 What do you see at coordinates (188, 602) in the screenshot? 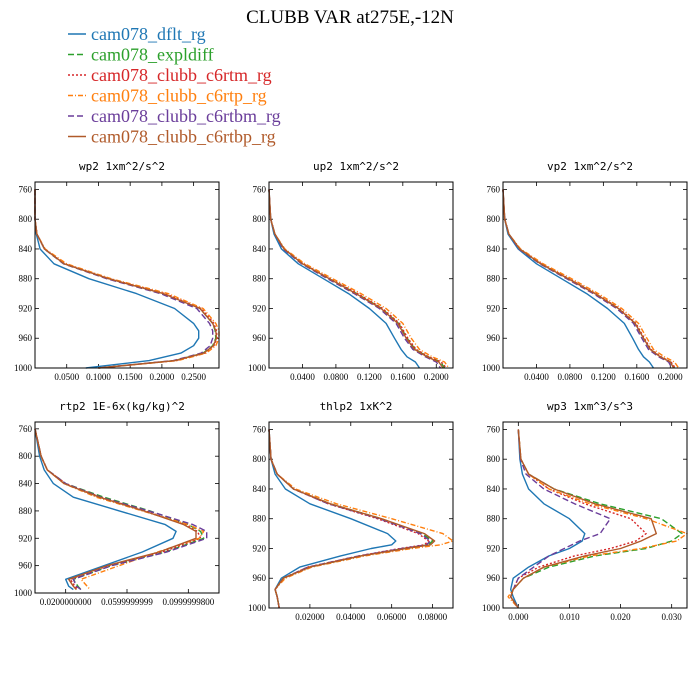
I see `x-tick-label: 0.0999999800` at bounding box center [188, 602].